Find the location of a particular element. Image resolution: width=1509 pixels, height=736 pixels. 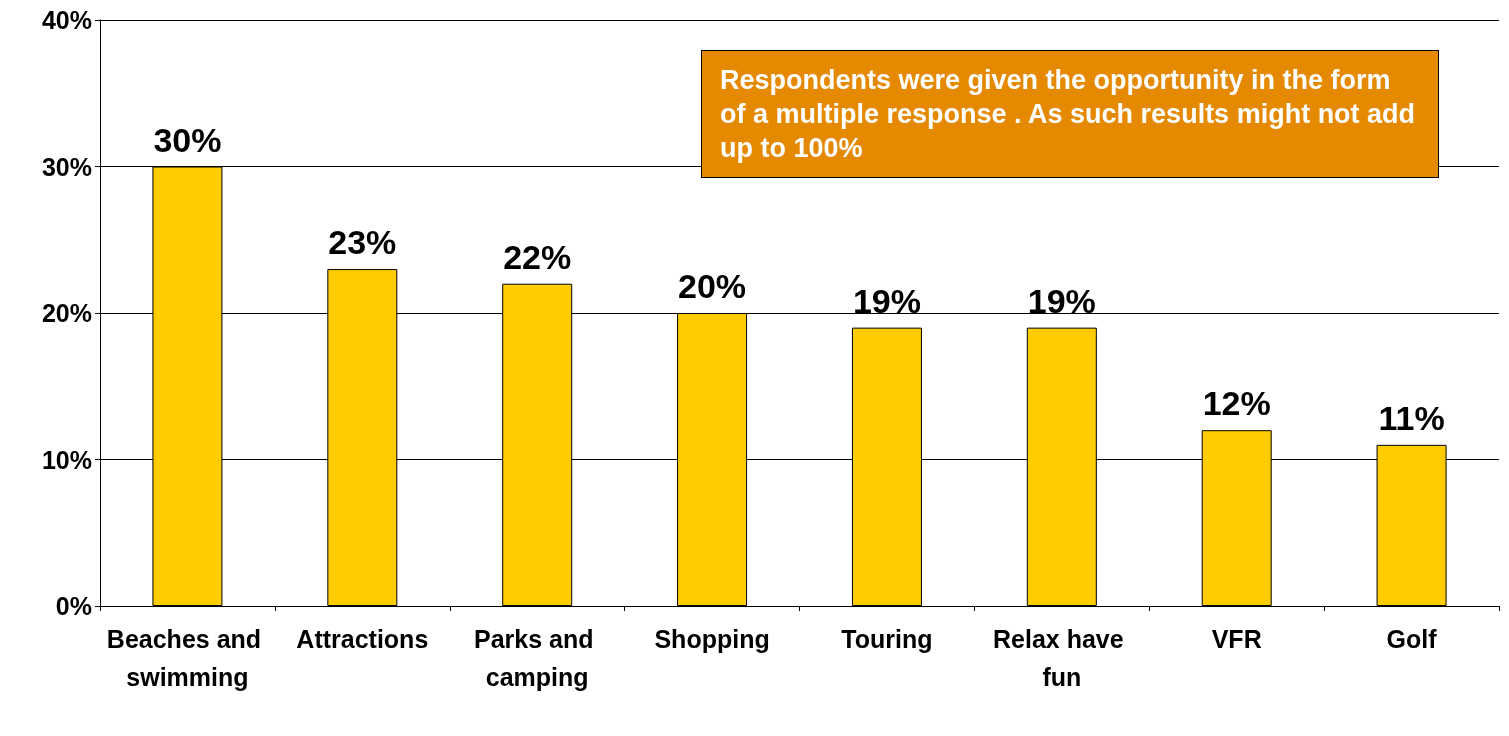

x-tick-label: Attractions is located at coordinates (362, 639).